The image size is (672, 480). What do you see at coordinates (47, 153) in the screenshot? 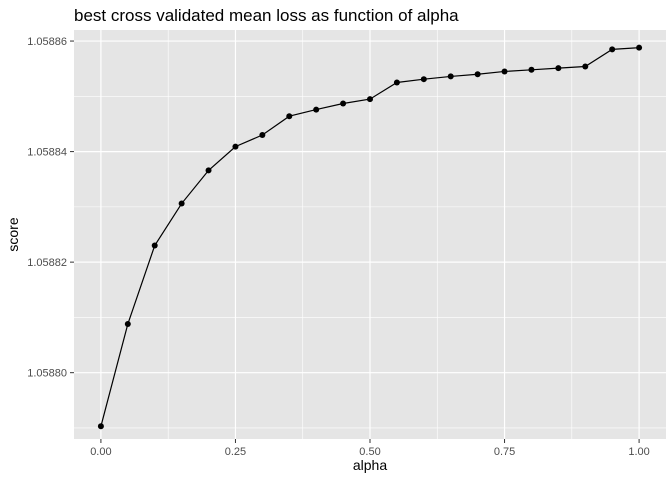
I see `y-tick-label: 1.05884` at bounding box center [47, 153].